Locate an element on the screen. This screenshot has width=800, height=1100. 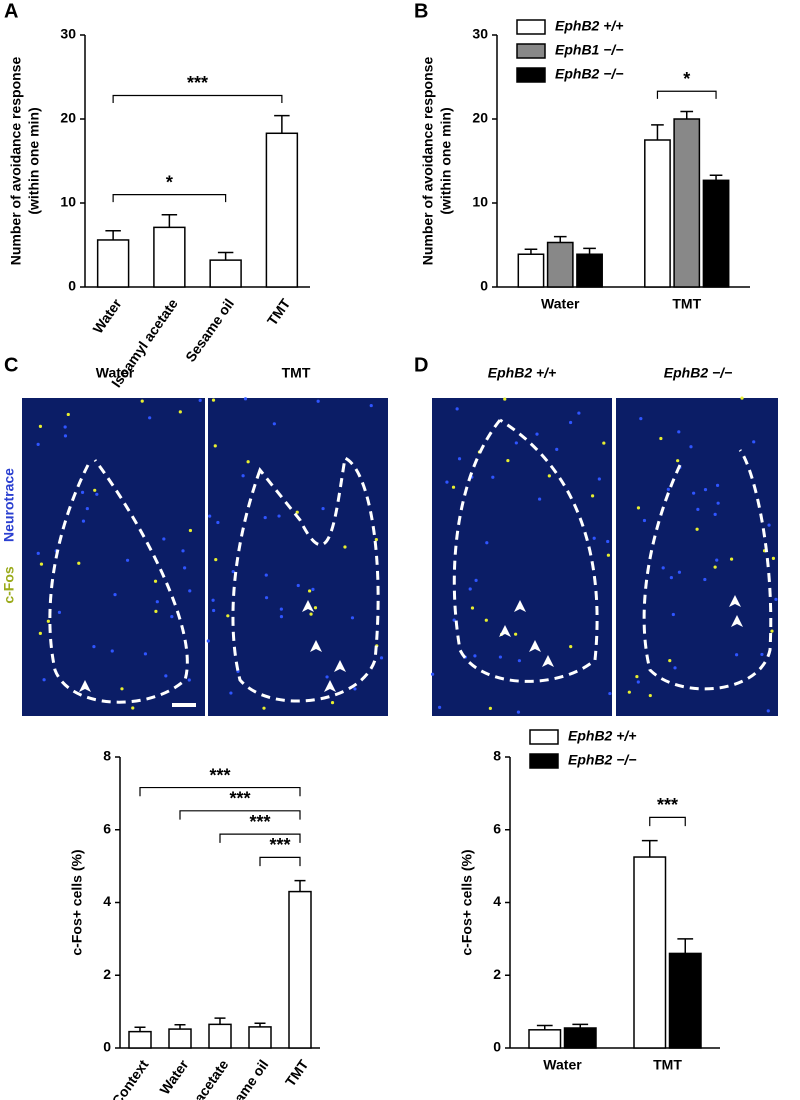
x-tick-label: TMT is located at coordinates (667, 1065).